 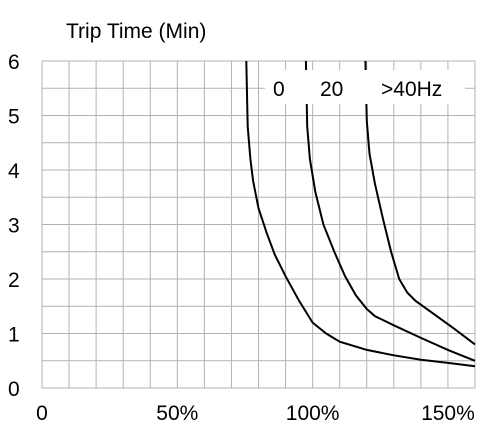 What do you see at coordinates (14, 389) in the screenshot?
I see `y-tick-label: 0` at bounding box center [14, 389].